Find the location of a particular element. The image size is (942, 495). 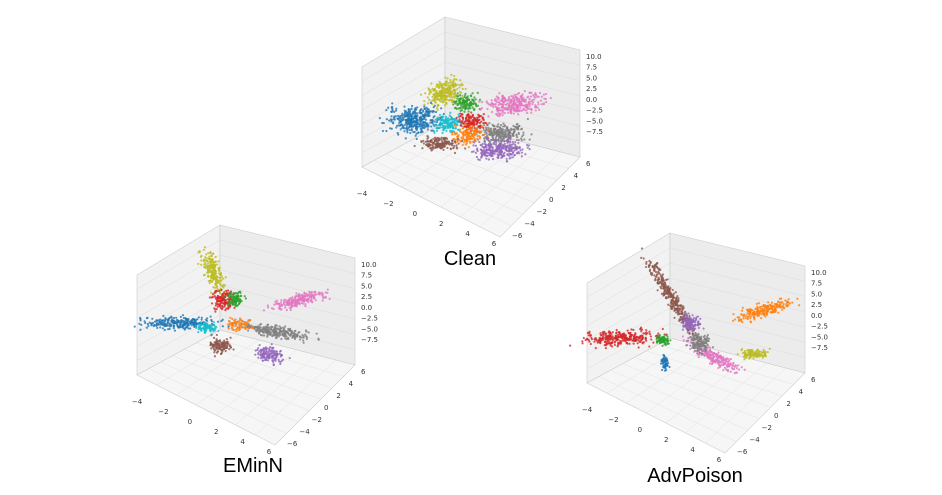

z-tick-label: −7.5 is located at coordinates (594, 132).